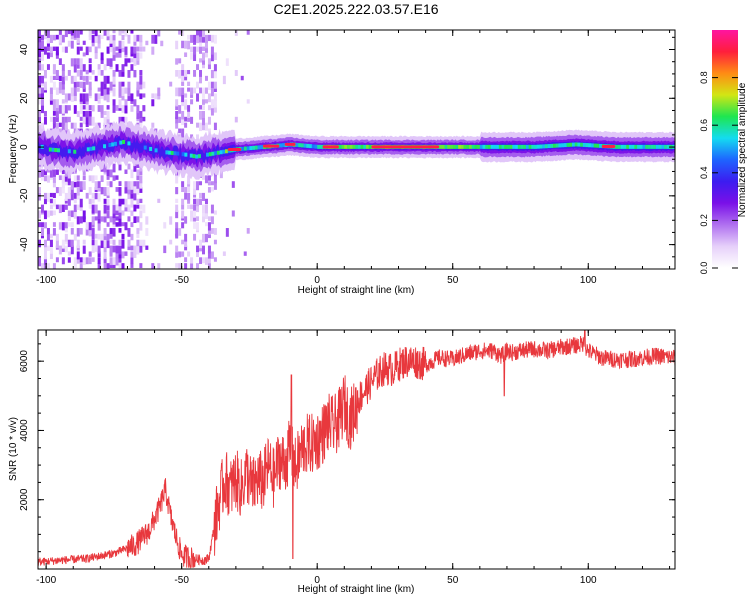 This screenshot has width=750, height=600. Describe the element at coordinates (24, 361) in the screenshot. I see `snr-y-tick-label: 6000` at that location.